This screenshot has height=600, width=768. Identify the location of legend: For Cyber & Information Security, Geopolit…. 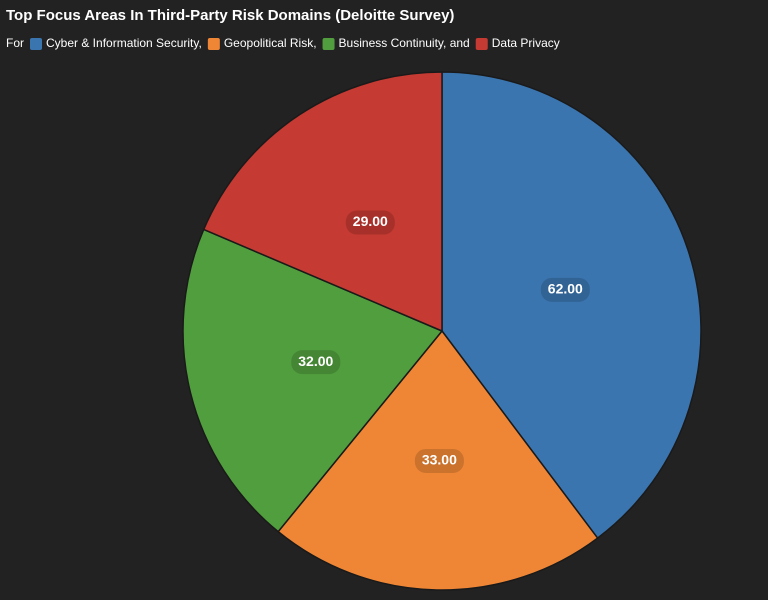
(283, 43).